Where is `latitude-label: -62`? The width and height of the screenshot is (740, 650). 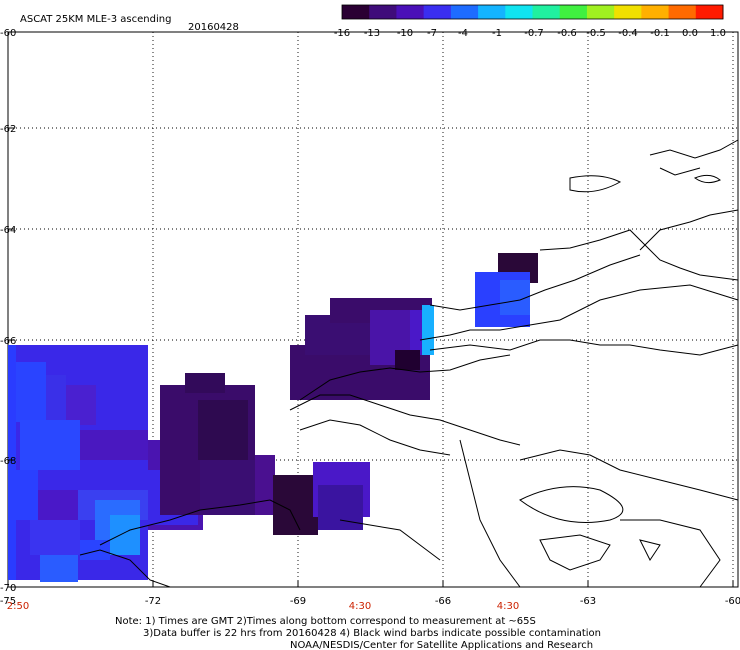 latitude-label: -62 is located at coordinates (8, 129).